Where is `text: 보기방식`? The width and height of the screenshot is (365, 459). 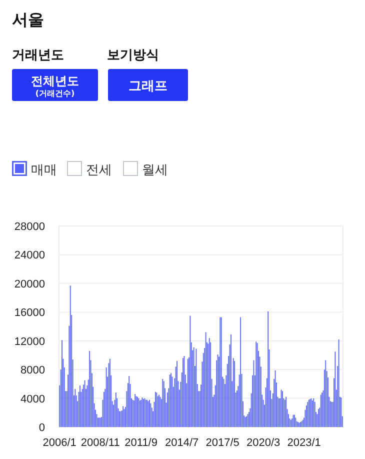 text: 보기방식 is located at coordinates (133, 55).